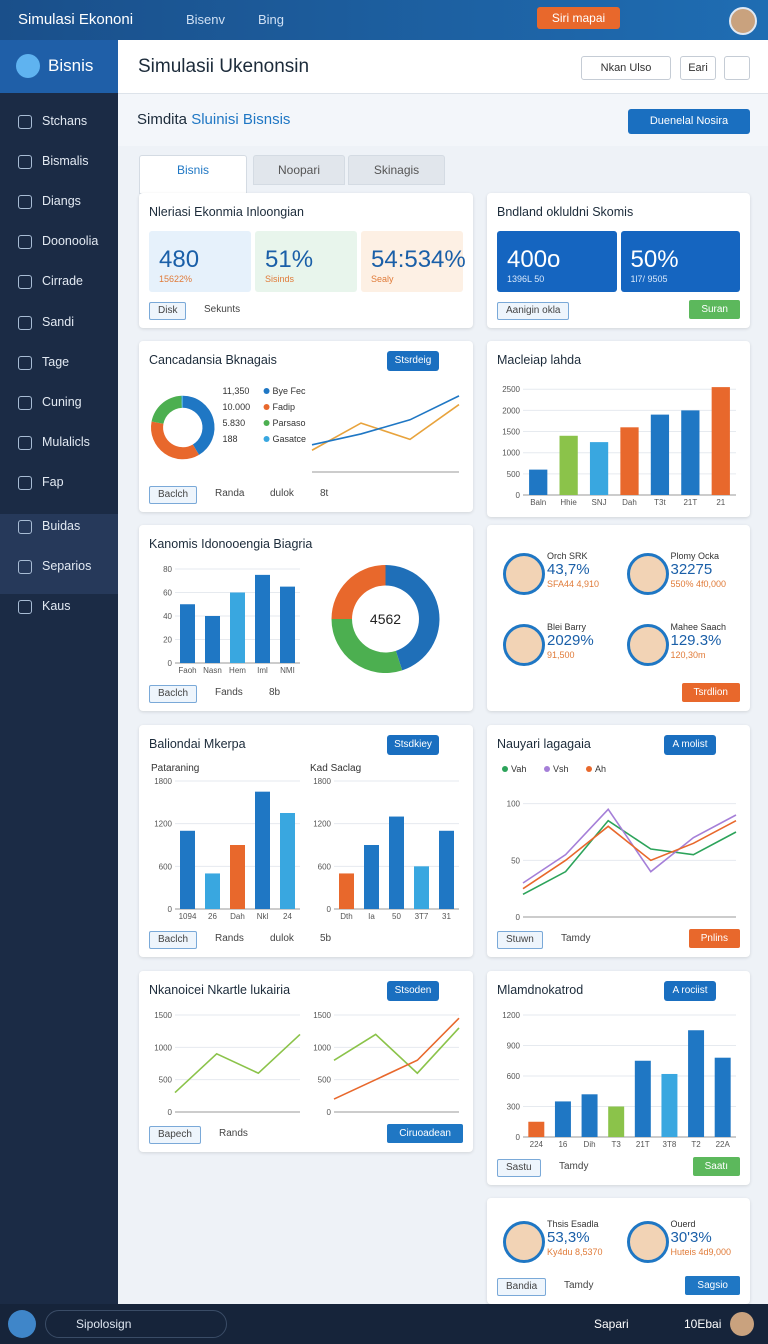 The height and width of the screenshot is (1344, 768). What do you see at coordinates (703, 1324) in the screenshot?
I see `bottom-item: 10Ebai` at bounding box center [703, 1324].